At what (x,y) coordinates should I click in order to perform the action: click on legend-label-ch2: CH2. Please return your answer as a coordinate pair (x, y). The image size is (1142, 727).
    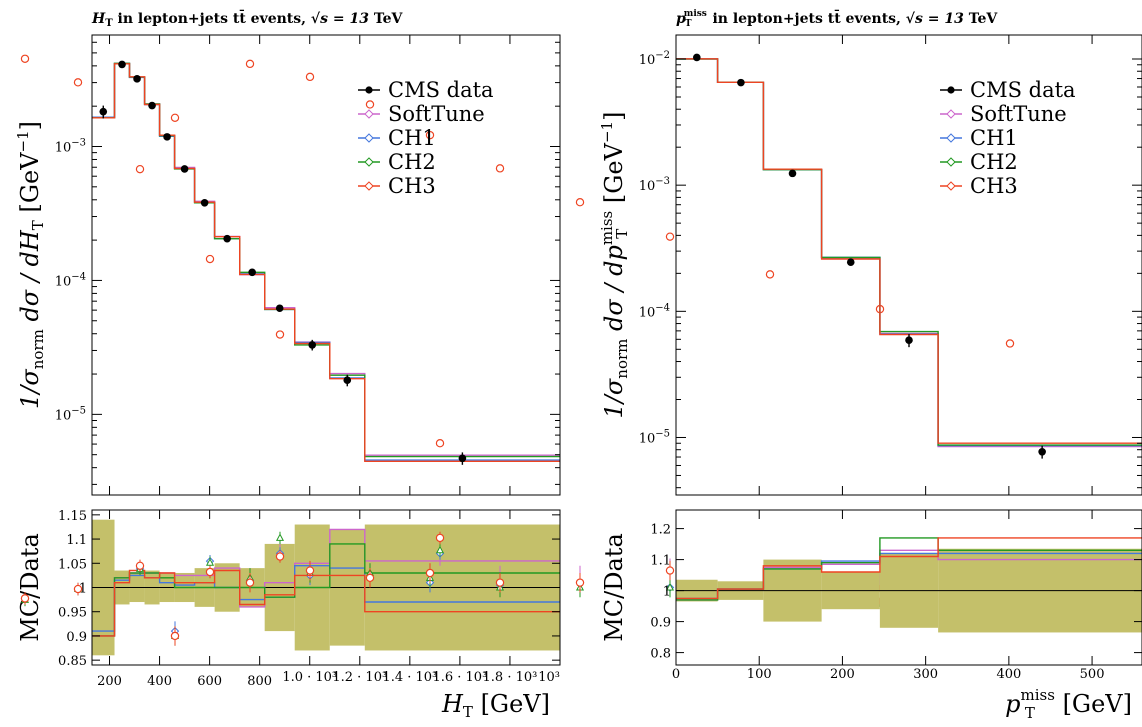
    Looking at the image, I should click on (994, 162).